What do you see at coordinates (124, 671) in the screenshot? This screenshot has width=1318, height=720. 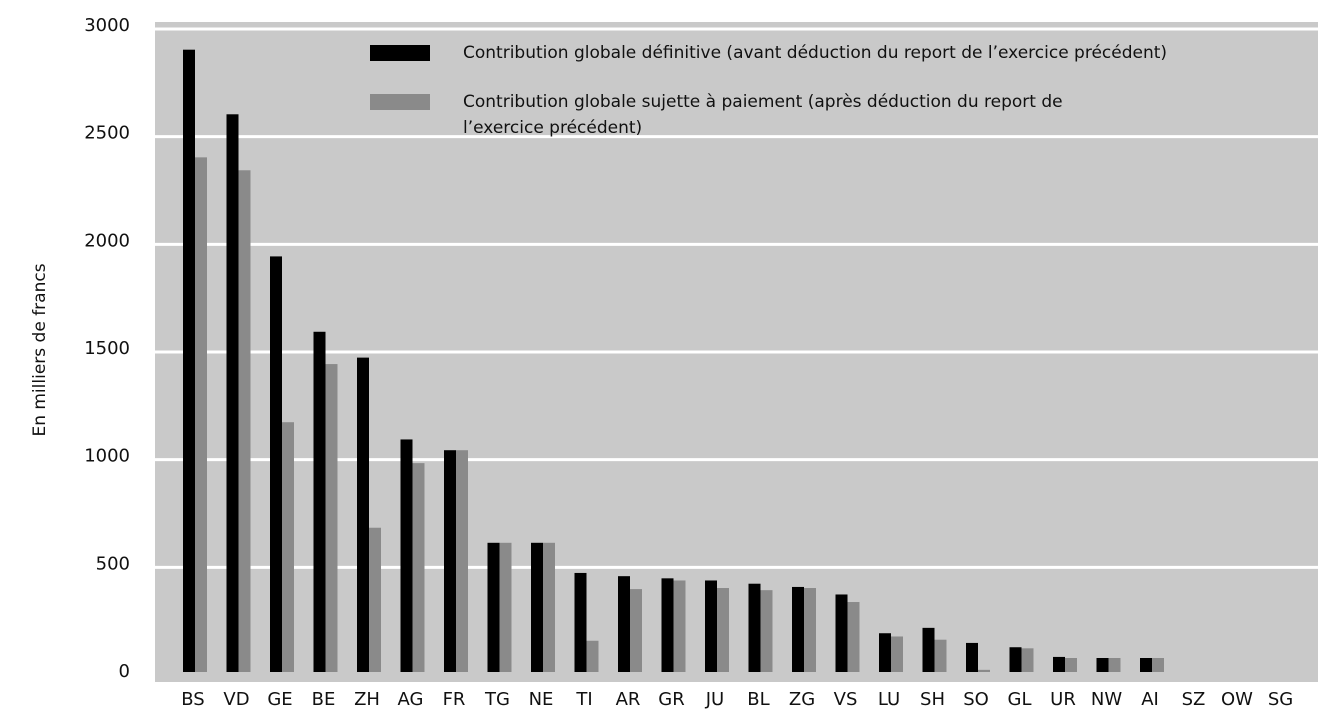 I see `y-tick-label: 0` at bounding box center [124, 671].